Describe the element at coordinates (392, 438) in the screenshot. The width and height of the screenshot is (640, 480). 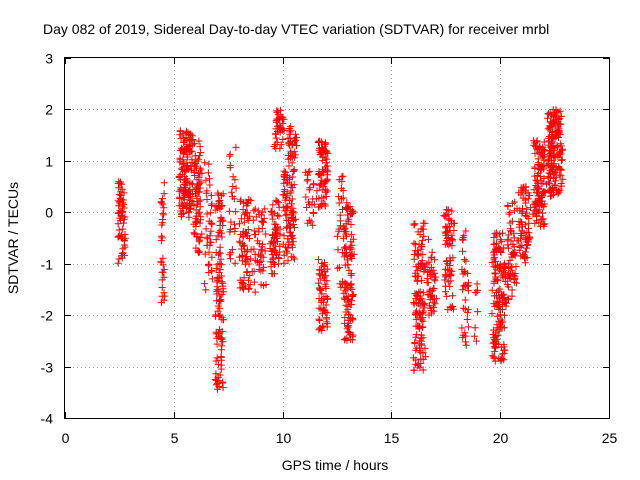
I see `x-tick-label: 15` at that location.